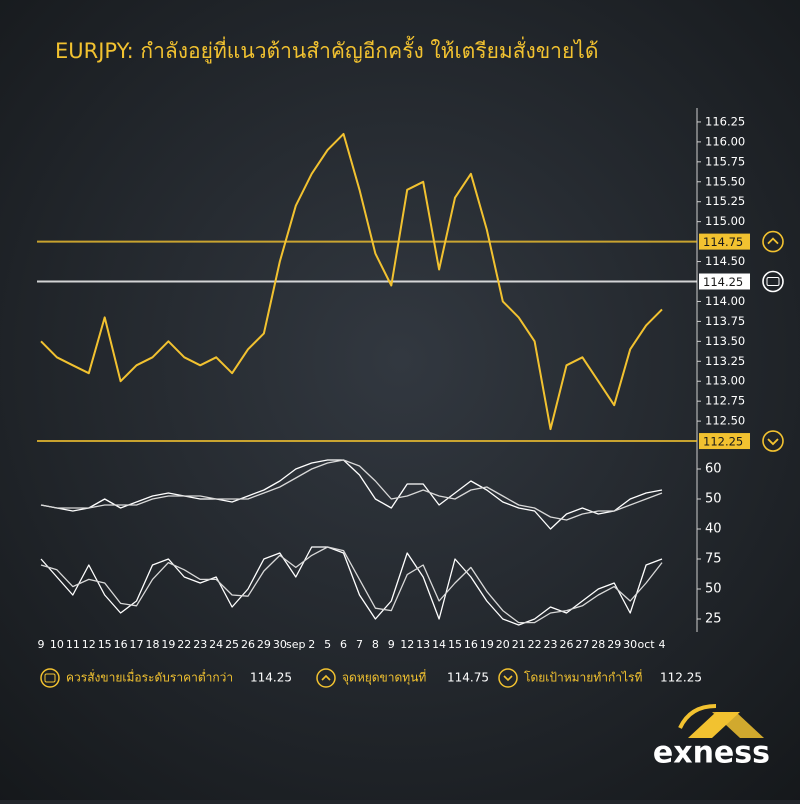  What do you see at coordinates (503, 644) in the screenshot?
I see `x-tick-label: 20` at bounding box center [503, 644].